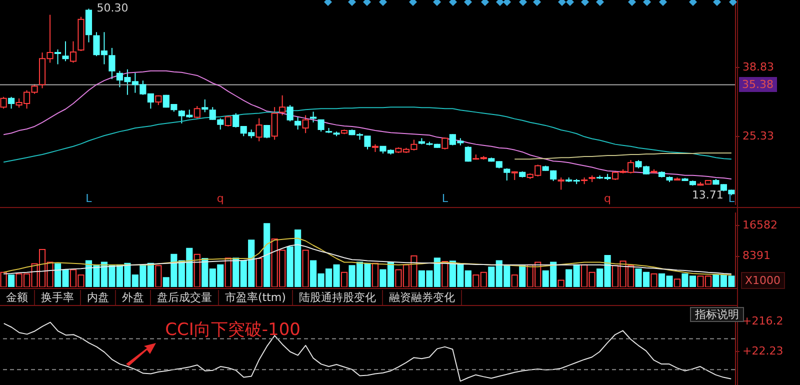 This screenshot has height=385, width=800. What do you see at coordinates (763, 280) in the screenshot?
I see `y-axis-title: X1000` at bounding box center [763, 280].